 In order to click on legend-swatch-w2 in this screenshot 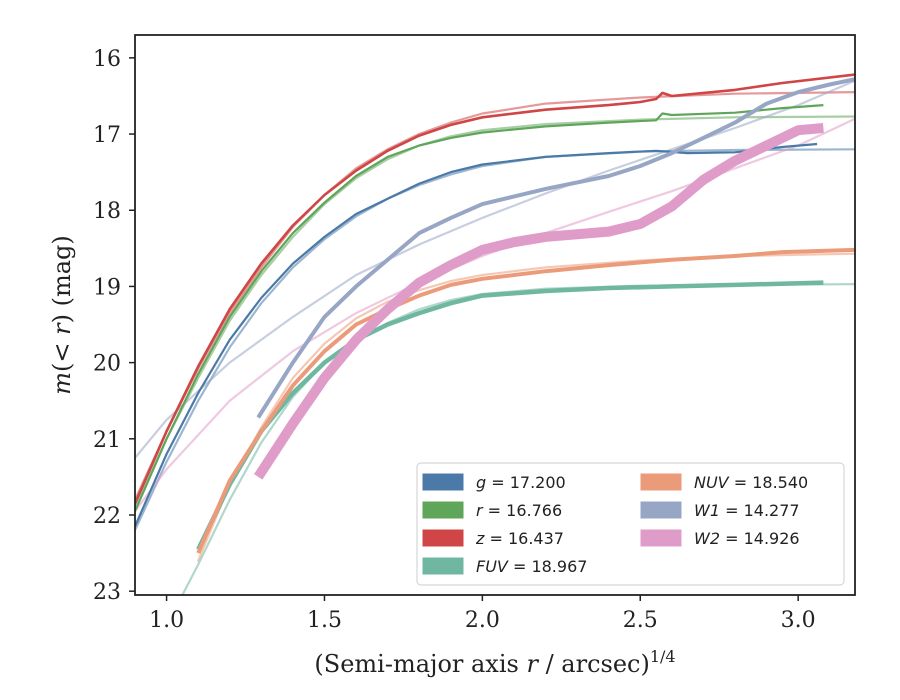, I will do `click(661, 538)`.